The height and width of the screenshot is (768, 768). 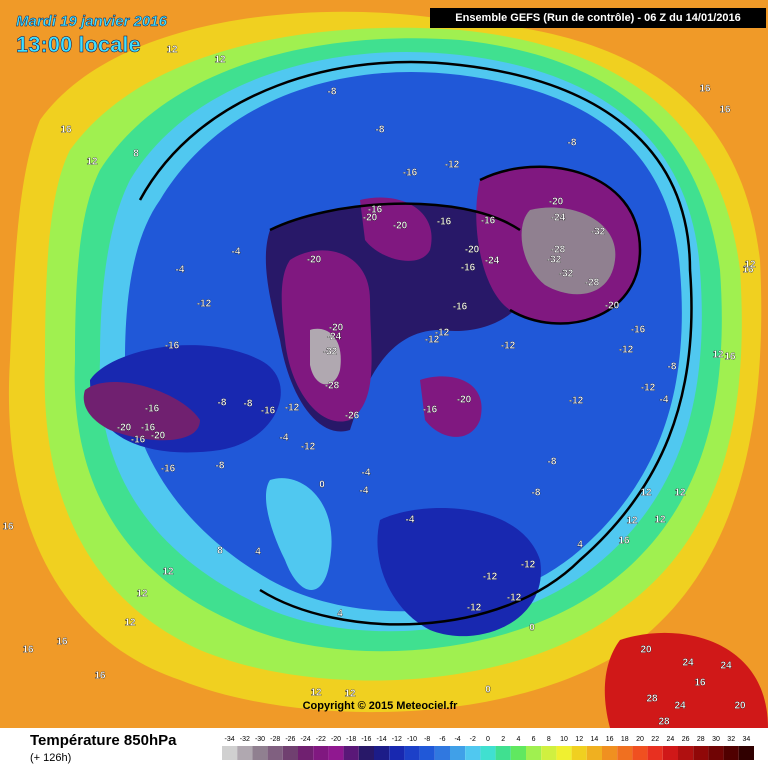 What do you see at coordinates (381, 706) in the screenshot?
I see `copyright: Copyright © 2015 Meteociel.fr` at bounding box center [381, 706].